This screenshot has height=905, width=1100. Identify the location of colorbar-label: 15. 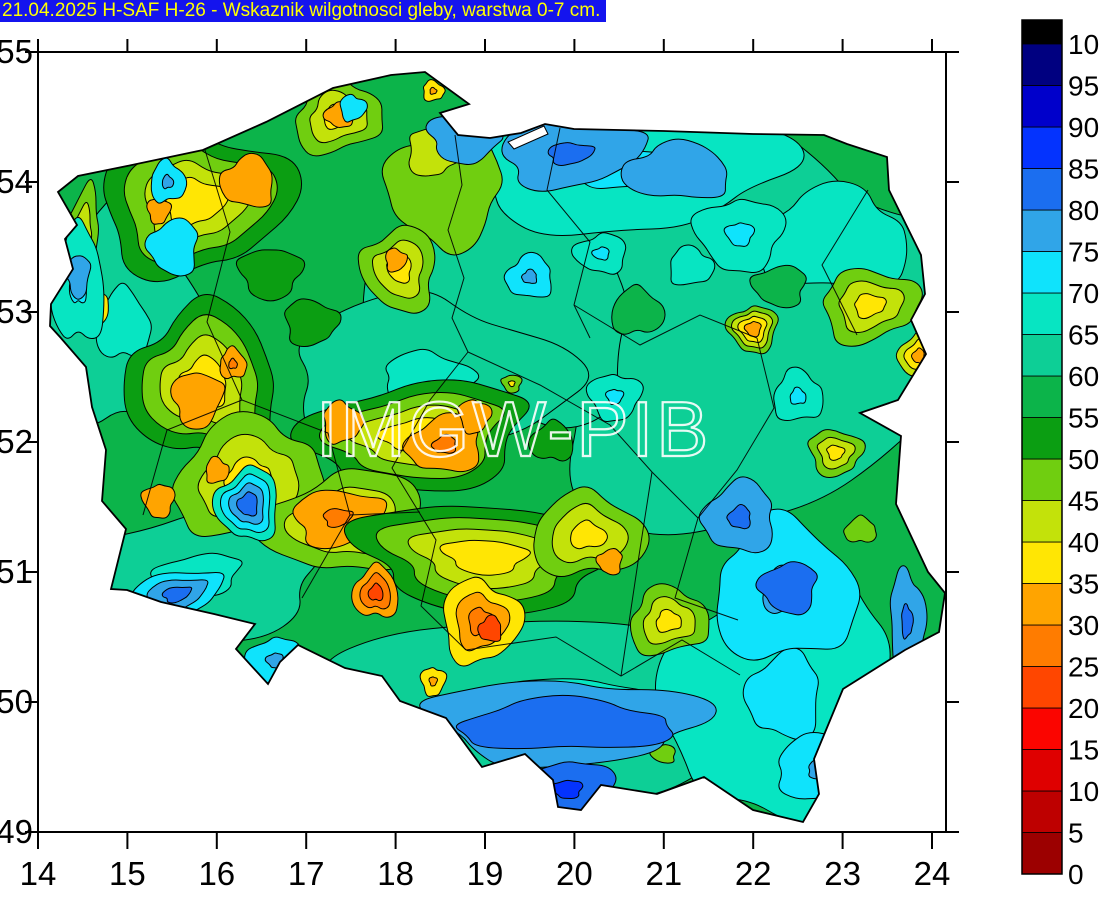
(1083, 750).